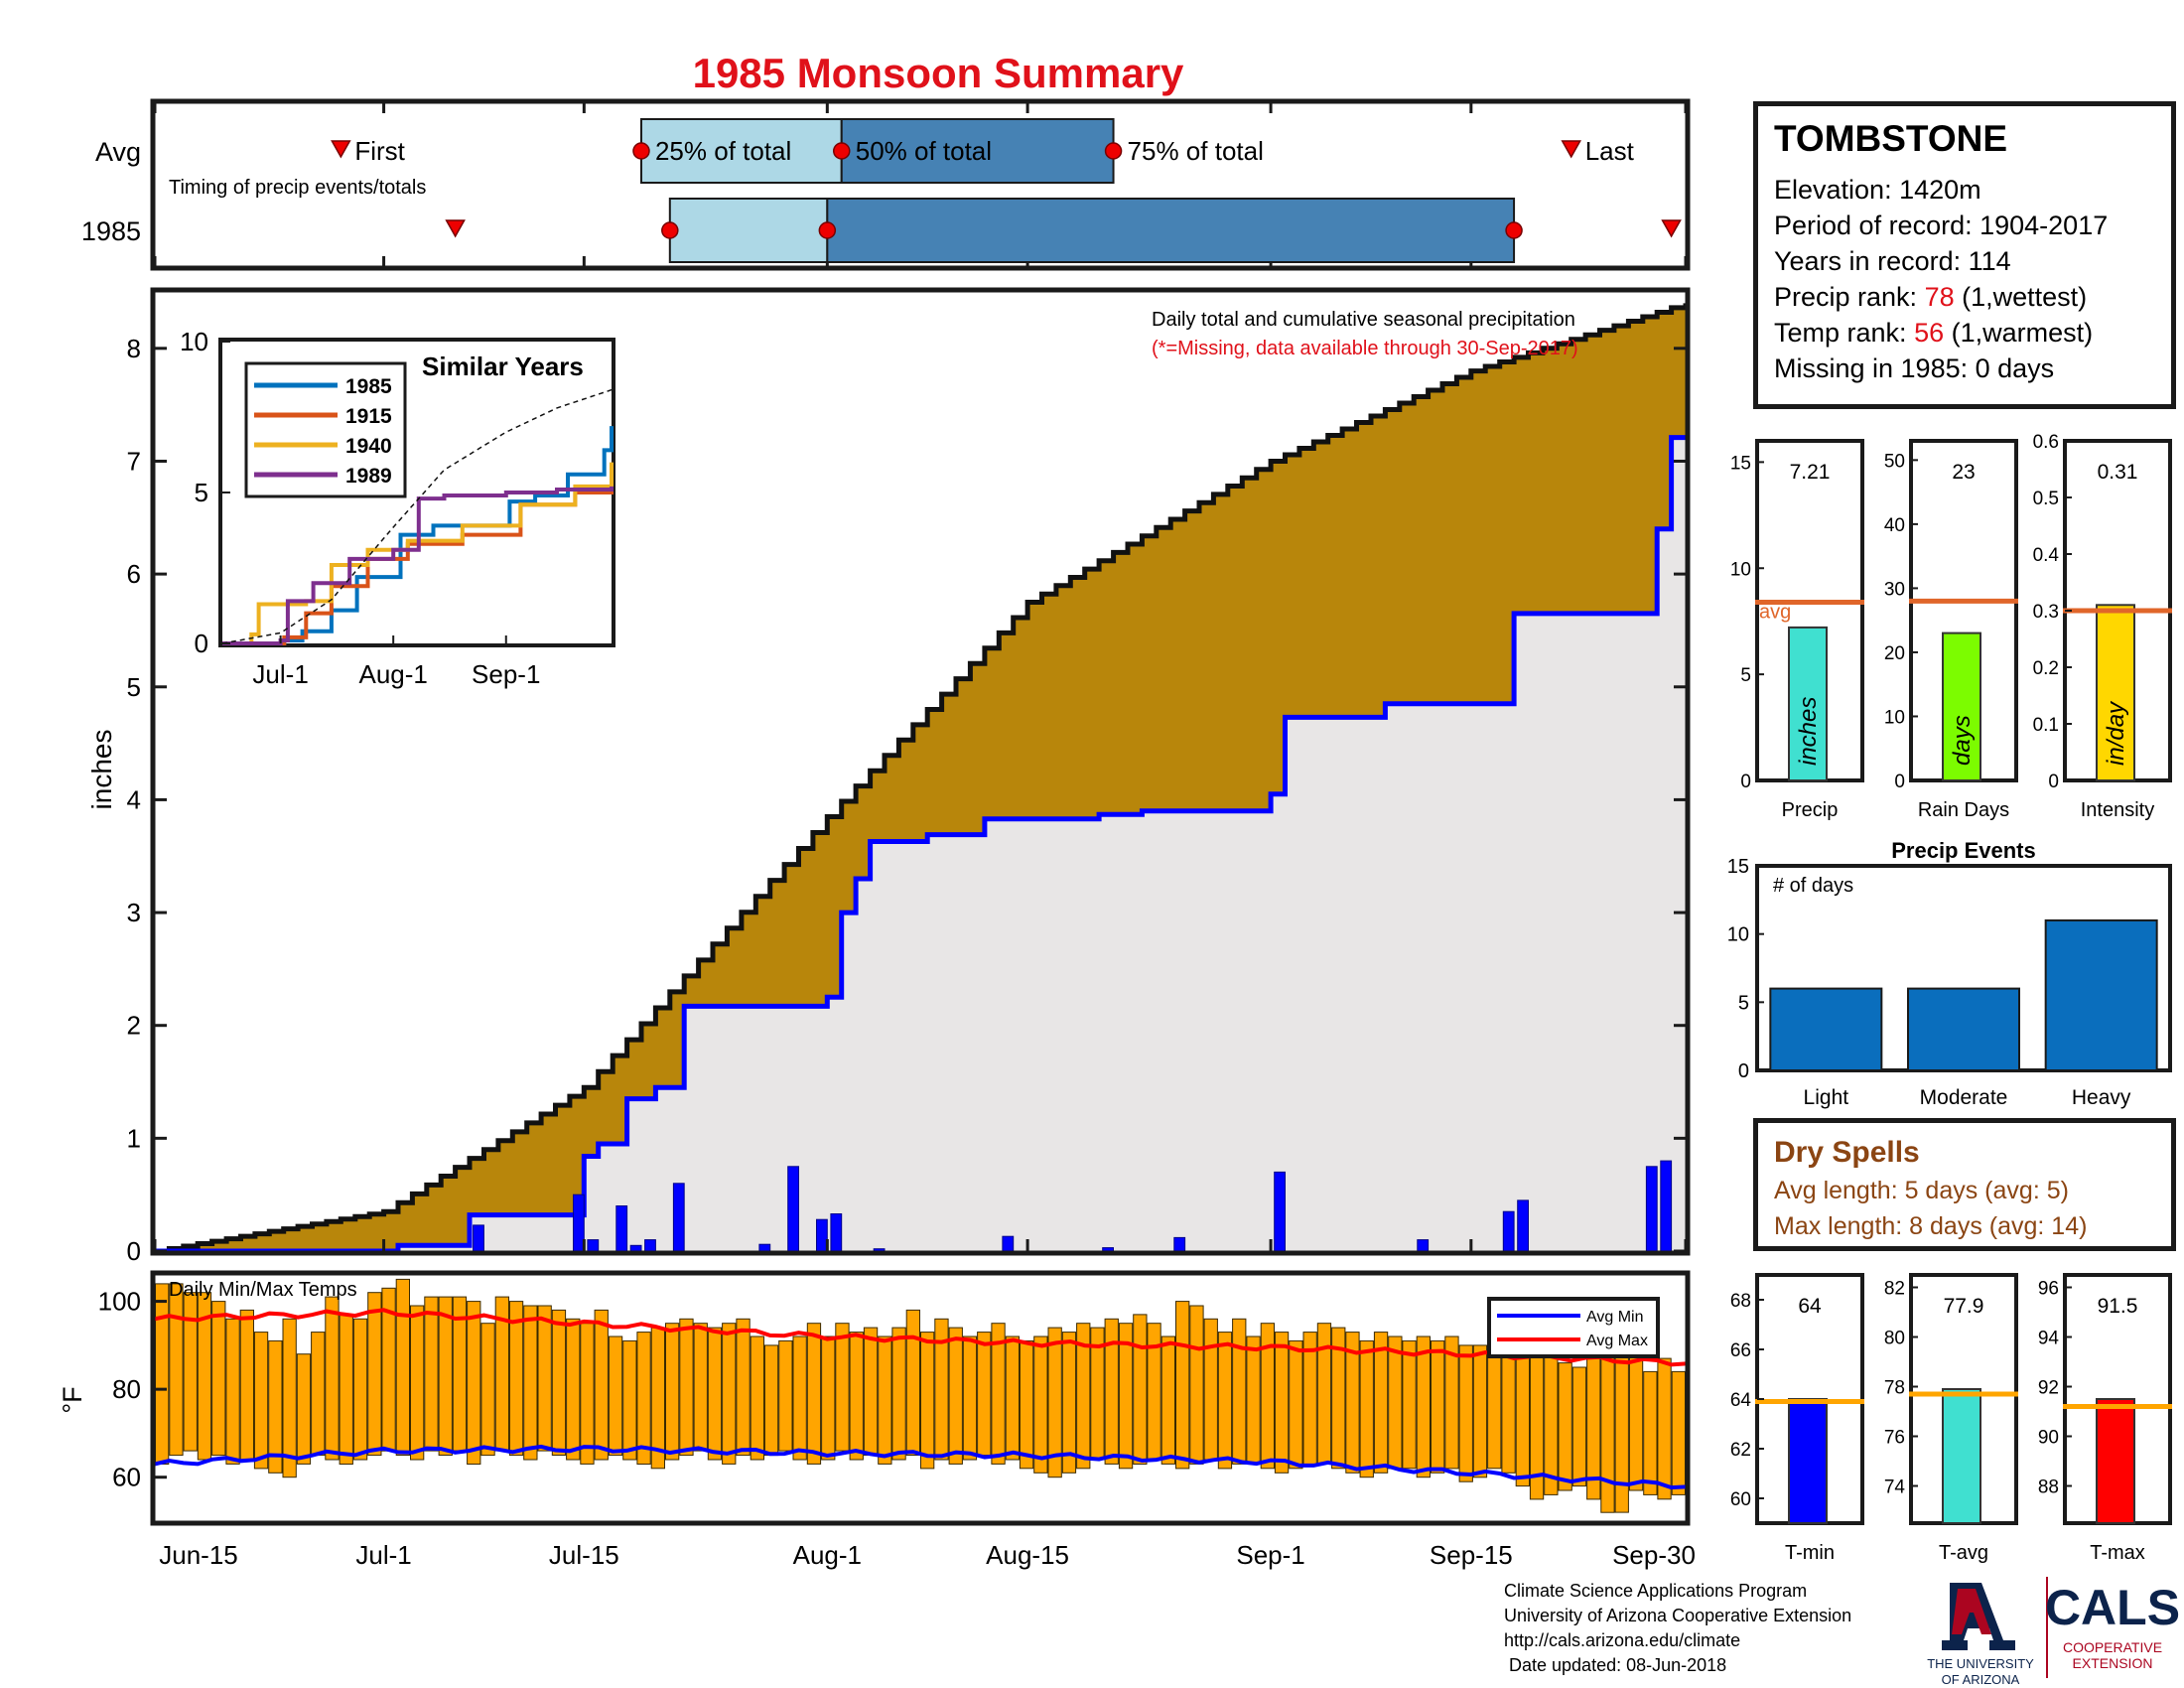 This screenshot has width=2184, height=1688. I want to click on temp-rank-label: Temp rank:, so click(1844, 333).